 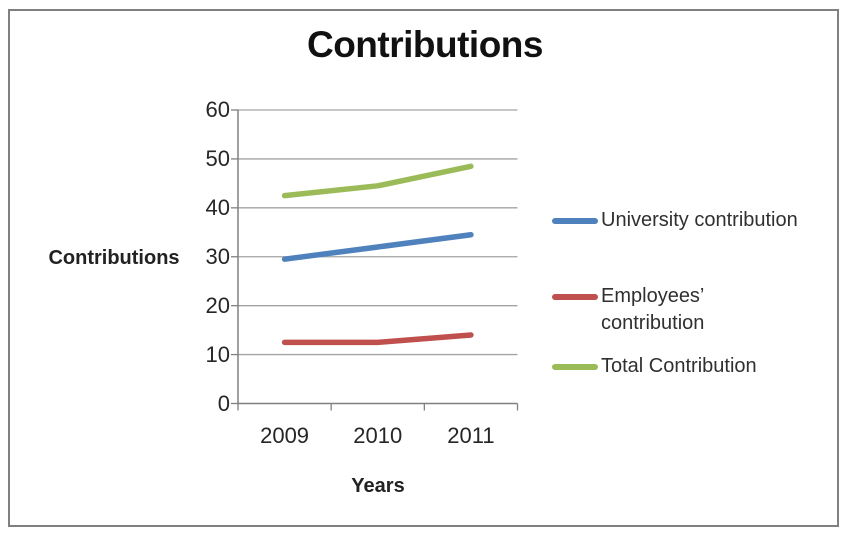 I want to click on legend-label: Total Contribution, so click(x=679, y=366).